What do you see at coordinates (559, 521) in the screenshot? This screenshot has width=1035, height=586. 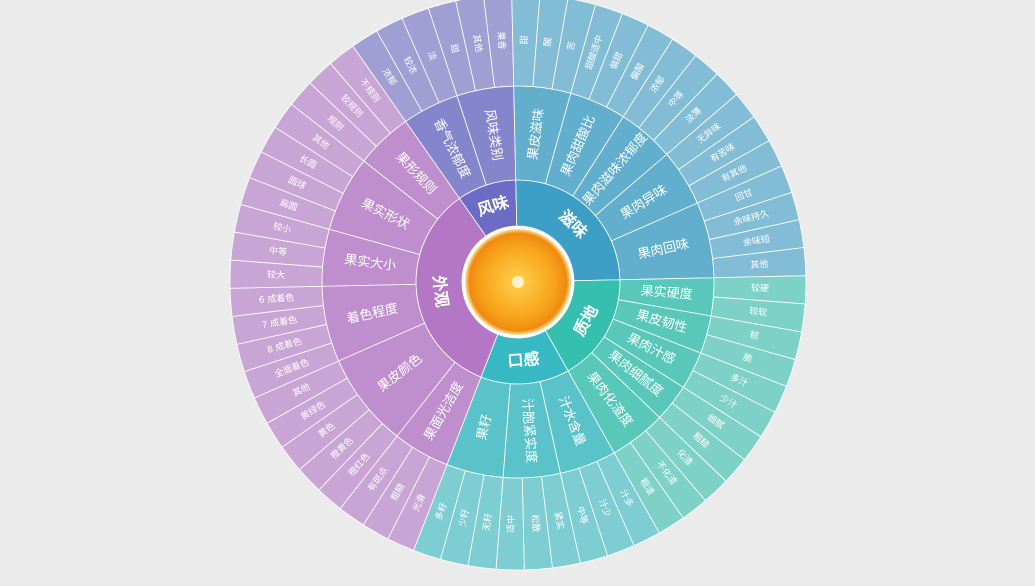 I see `outer-label: 紧实` at bounding box center [559, 521].